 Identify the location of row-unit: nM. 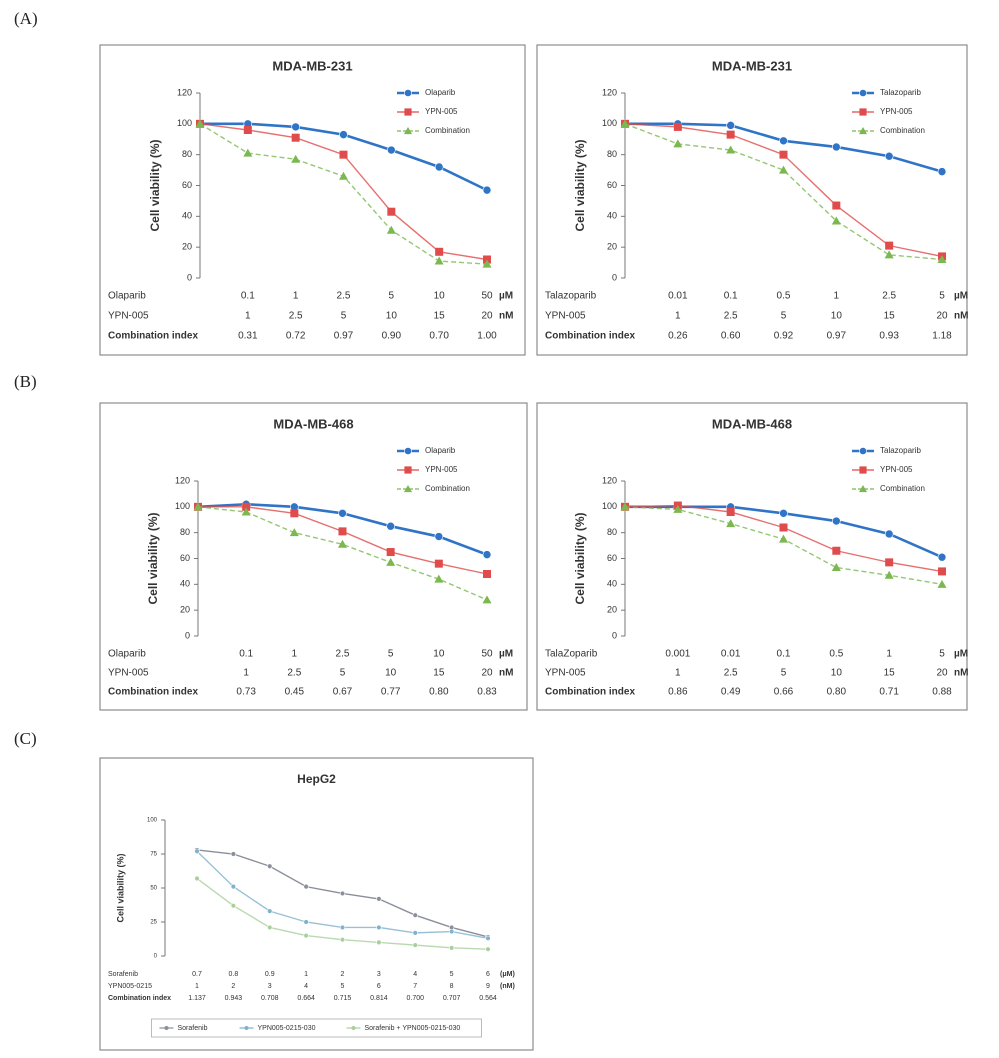
(506, 673).